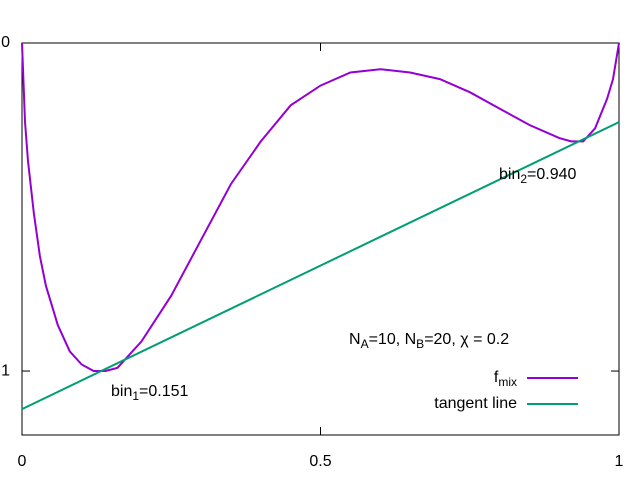 The image size is (640, 480). What do you see at coordinates (320, 461) in the screenshot?
I see `x-tick-label: 0.5` at bounding box center [320, 461].